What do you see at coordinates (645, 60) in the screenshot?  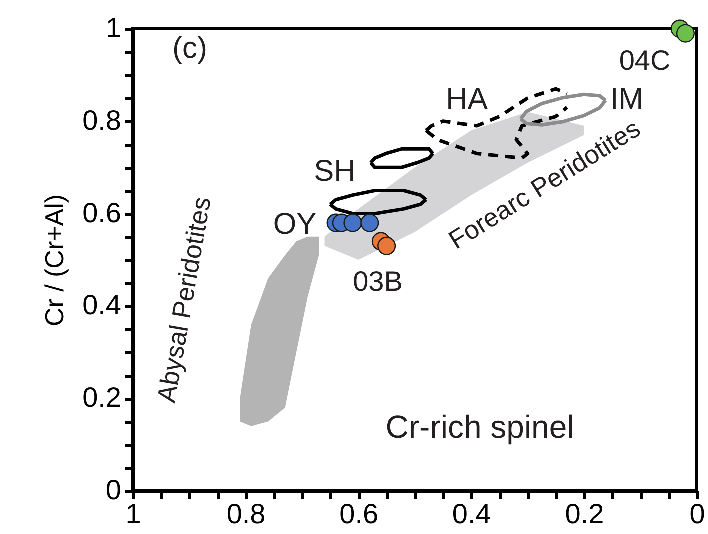 I see `annotation: 04C` at bounding box center [645, 60].